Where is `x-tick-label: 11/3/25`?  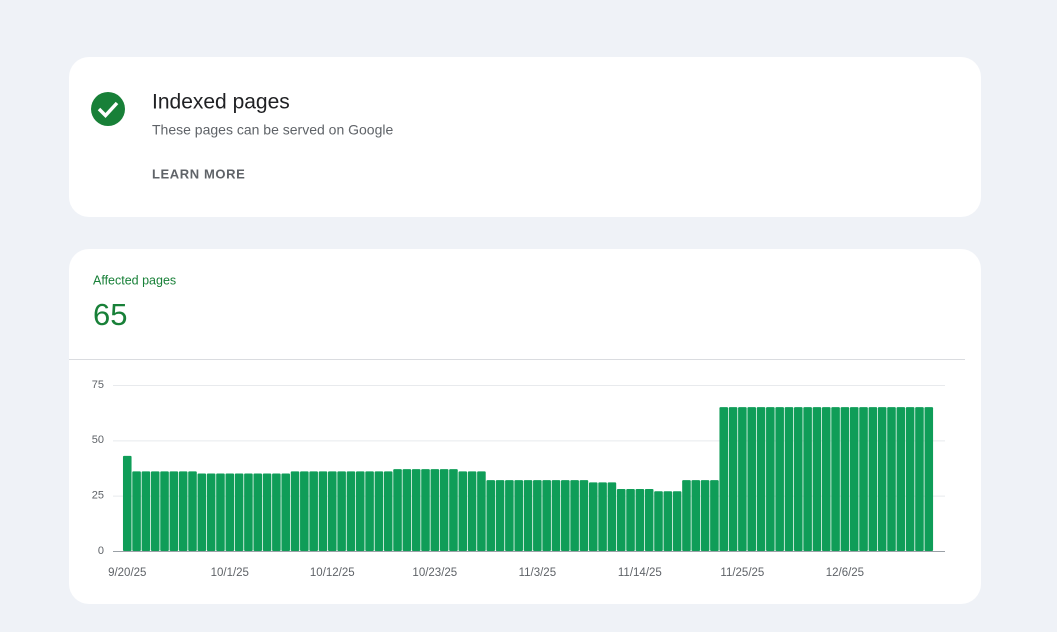 x-tick-label: 11/3/25 is located at coordinates (538, 573).